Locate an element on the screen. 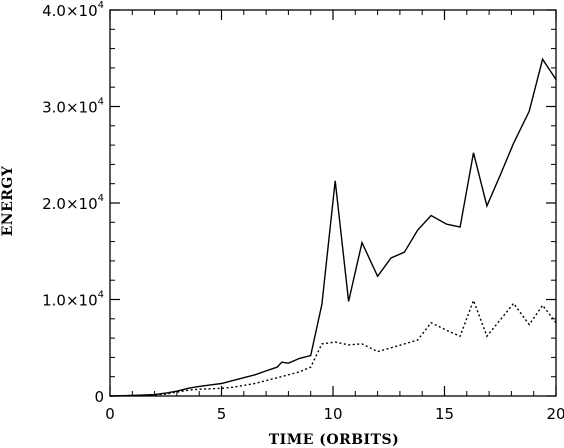 The width and height of the screenshot is (564, 448). x-tick-label: 20 is located at coordinates (555, 414).